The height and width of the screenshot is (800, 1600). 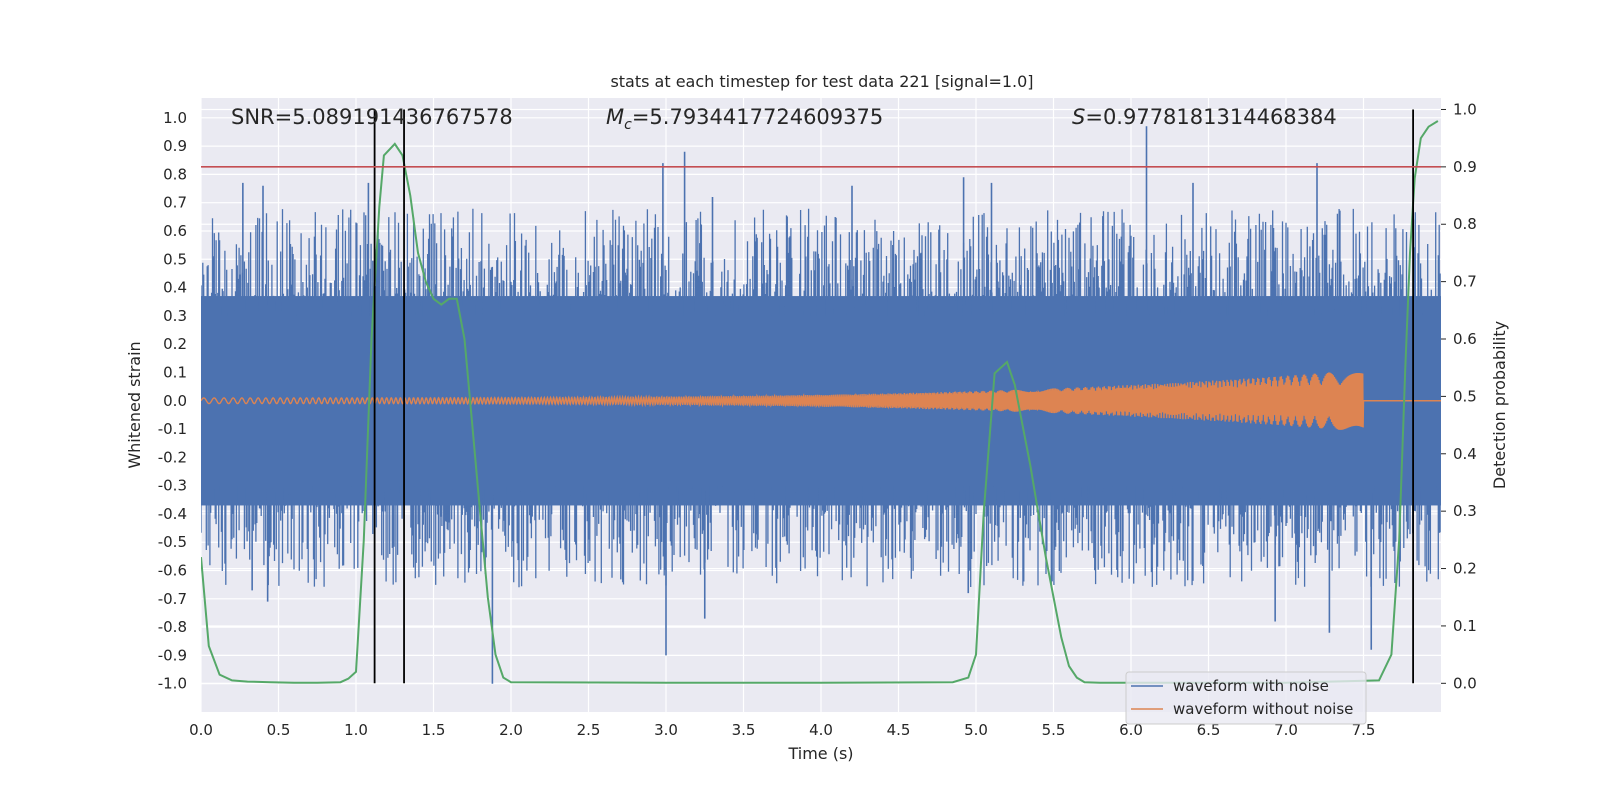 What do you see at coordinates (175, 259) in the screenshot?
I see `y-left-tick-label: 0.5` at bounding box center [175, 259].